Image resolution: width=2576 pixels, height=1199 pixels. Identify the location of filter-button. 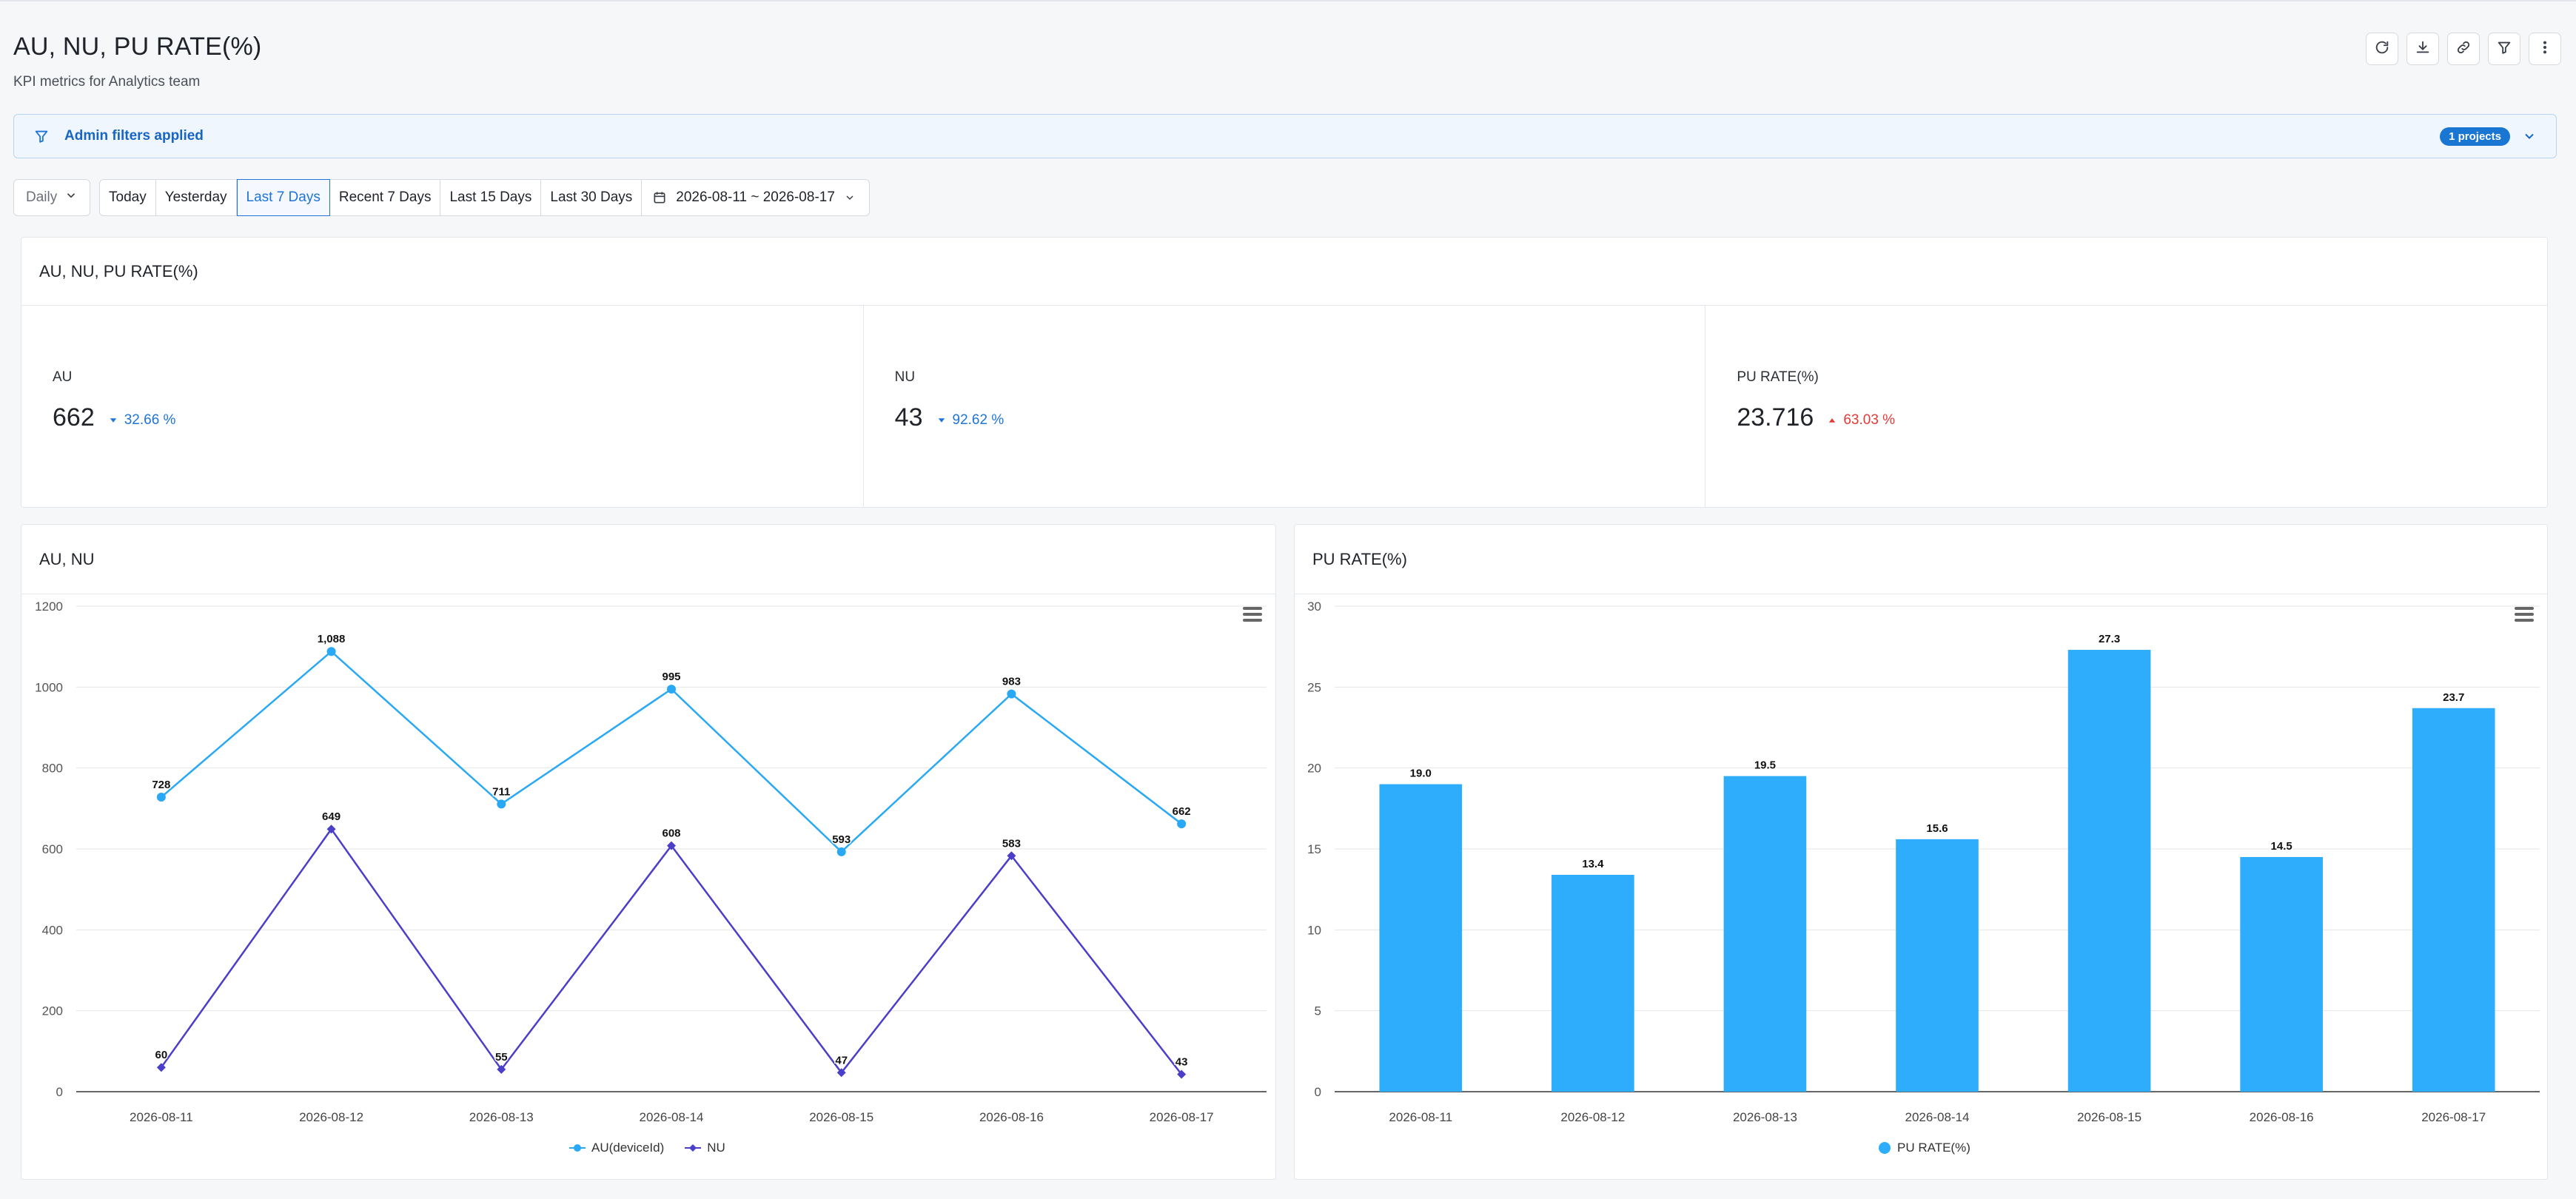
(2504, 49).